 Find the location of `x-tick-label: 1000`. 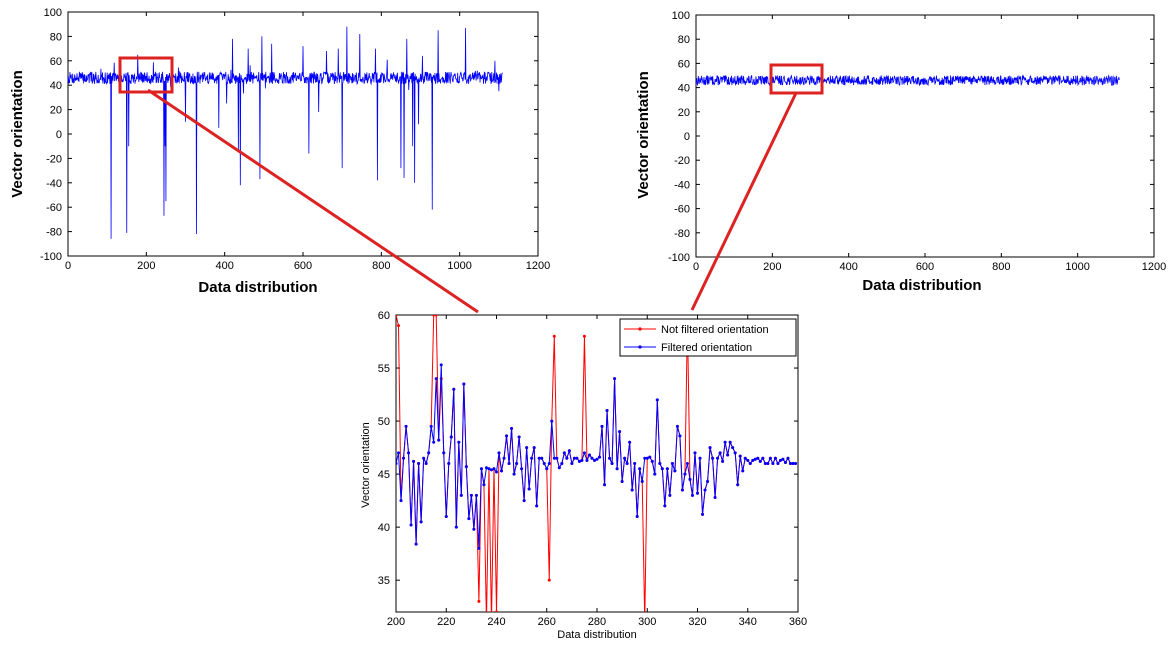

x-tick-label: 1000 is located at coordinates (1077, 267).